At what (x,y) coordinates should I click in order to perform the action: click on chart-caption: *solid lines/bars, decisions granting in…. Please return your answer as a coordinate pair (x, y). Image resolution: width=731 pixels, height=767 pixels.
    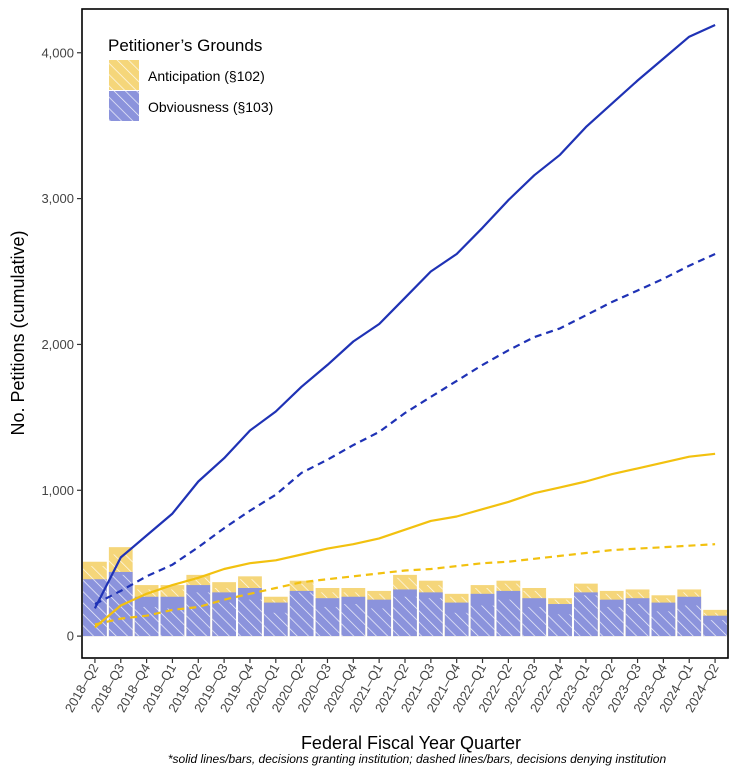
    Looking at the image, I should click on (417, 759).